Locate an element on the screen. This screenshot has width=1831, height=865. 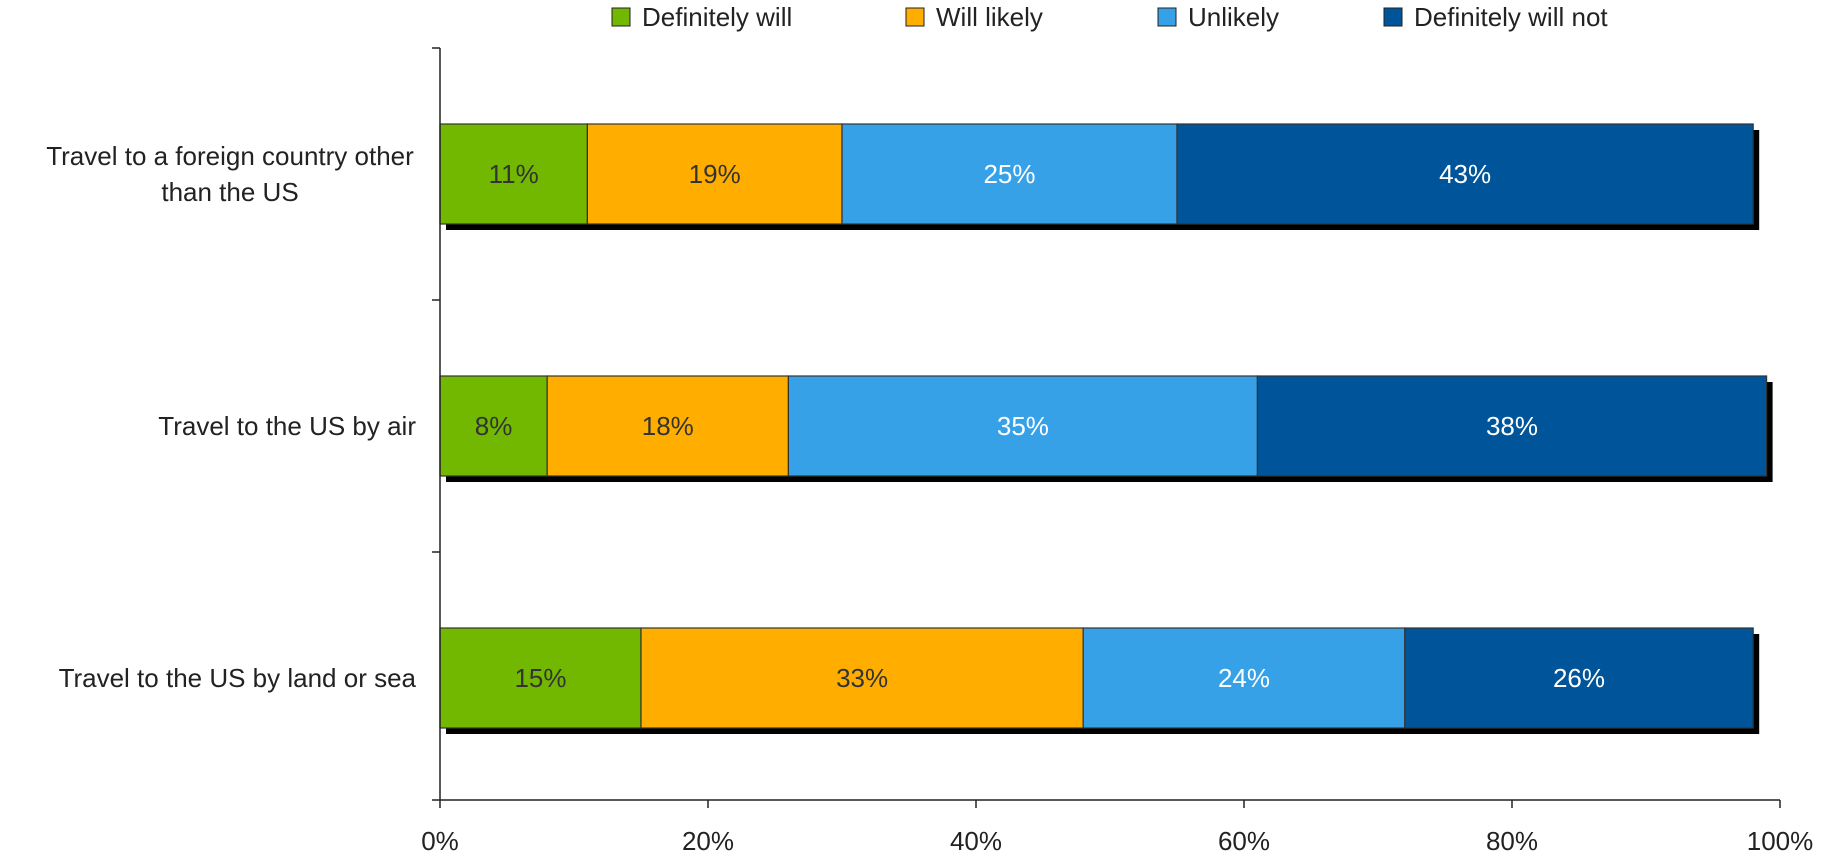
data-label: 33% is located at coordinates (862, 678).